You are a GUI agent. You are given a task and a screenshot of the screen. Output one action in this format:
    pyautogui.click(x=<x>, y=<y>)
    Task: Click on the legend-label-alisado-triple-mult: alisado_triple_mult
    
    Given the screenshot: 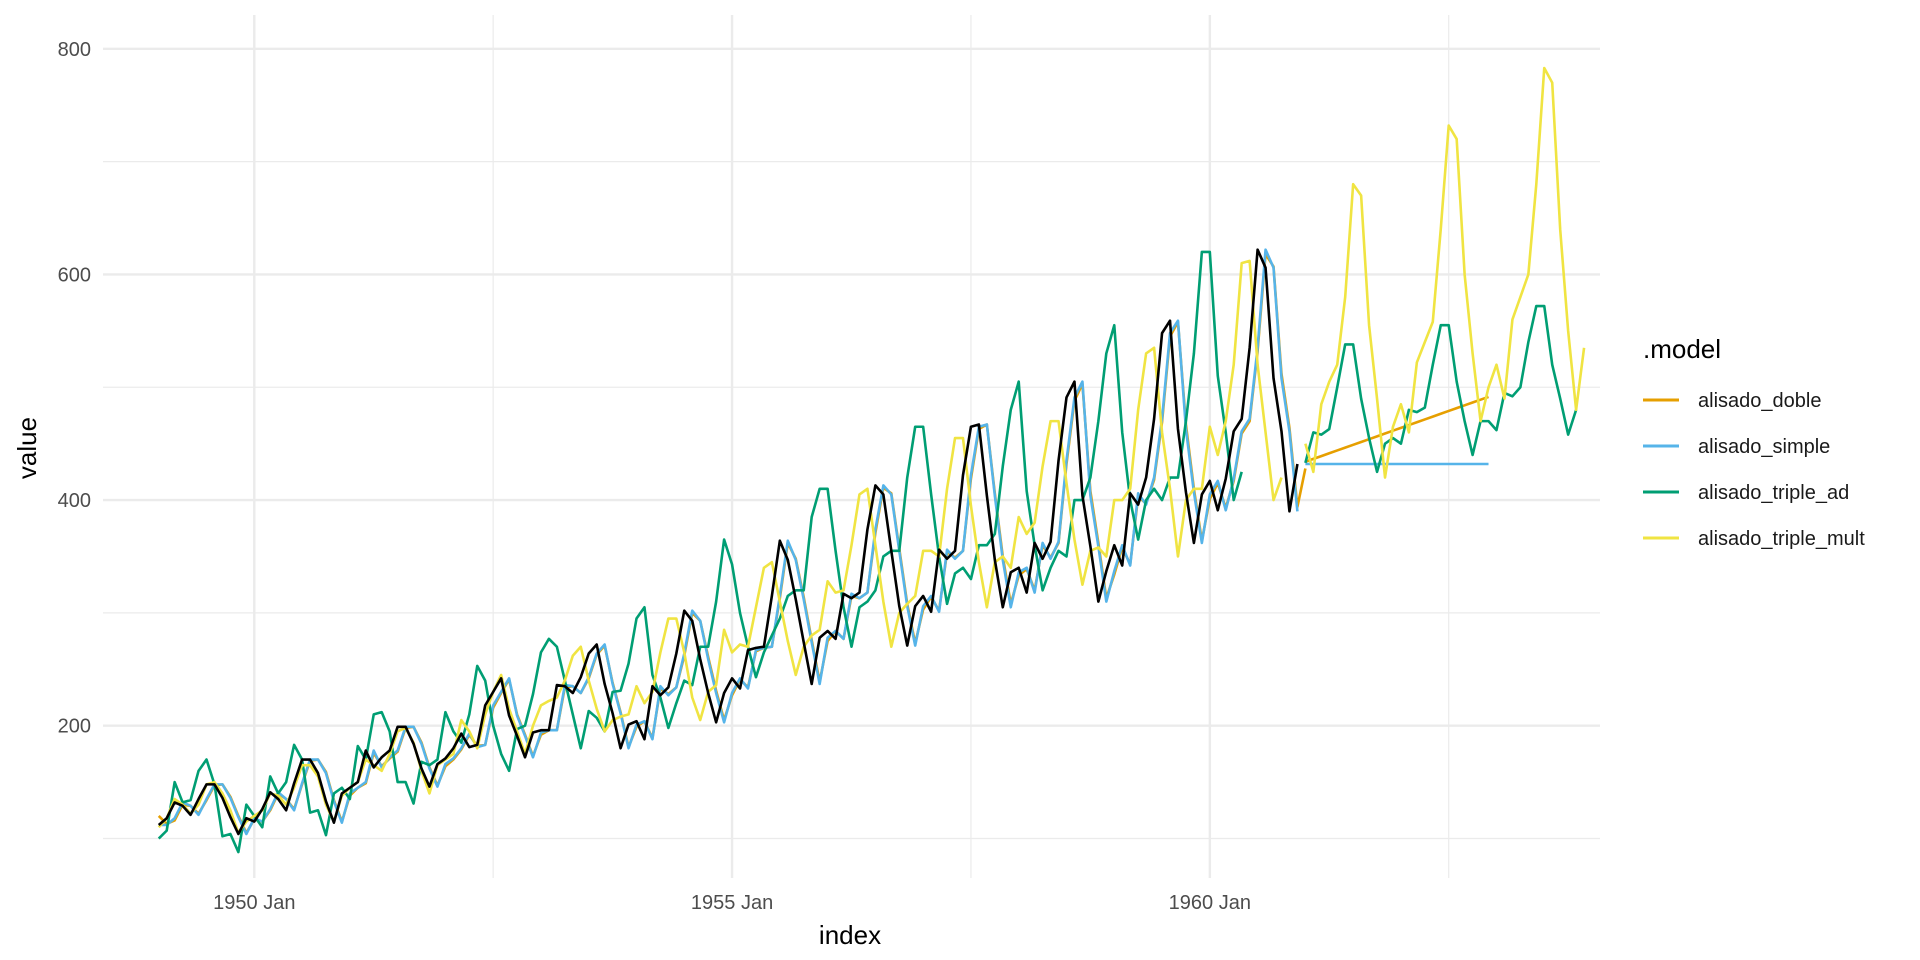 What is the action you would take?
    pyautogui.click(x=1781, y=539)
    